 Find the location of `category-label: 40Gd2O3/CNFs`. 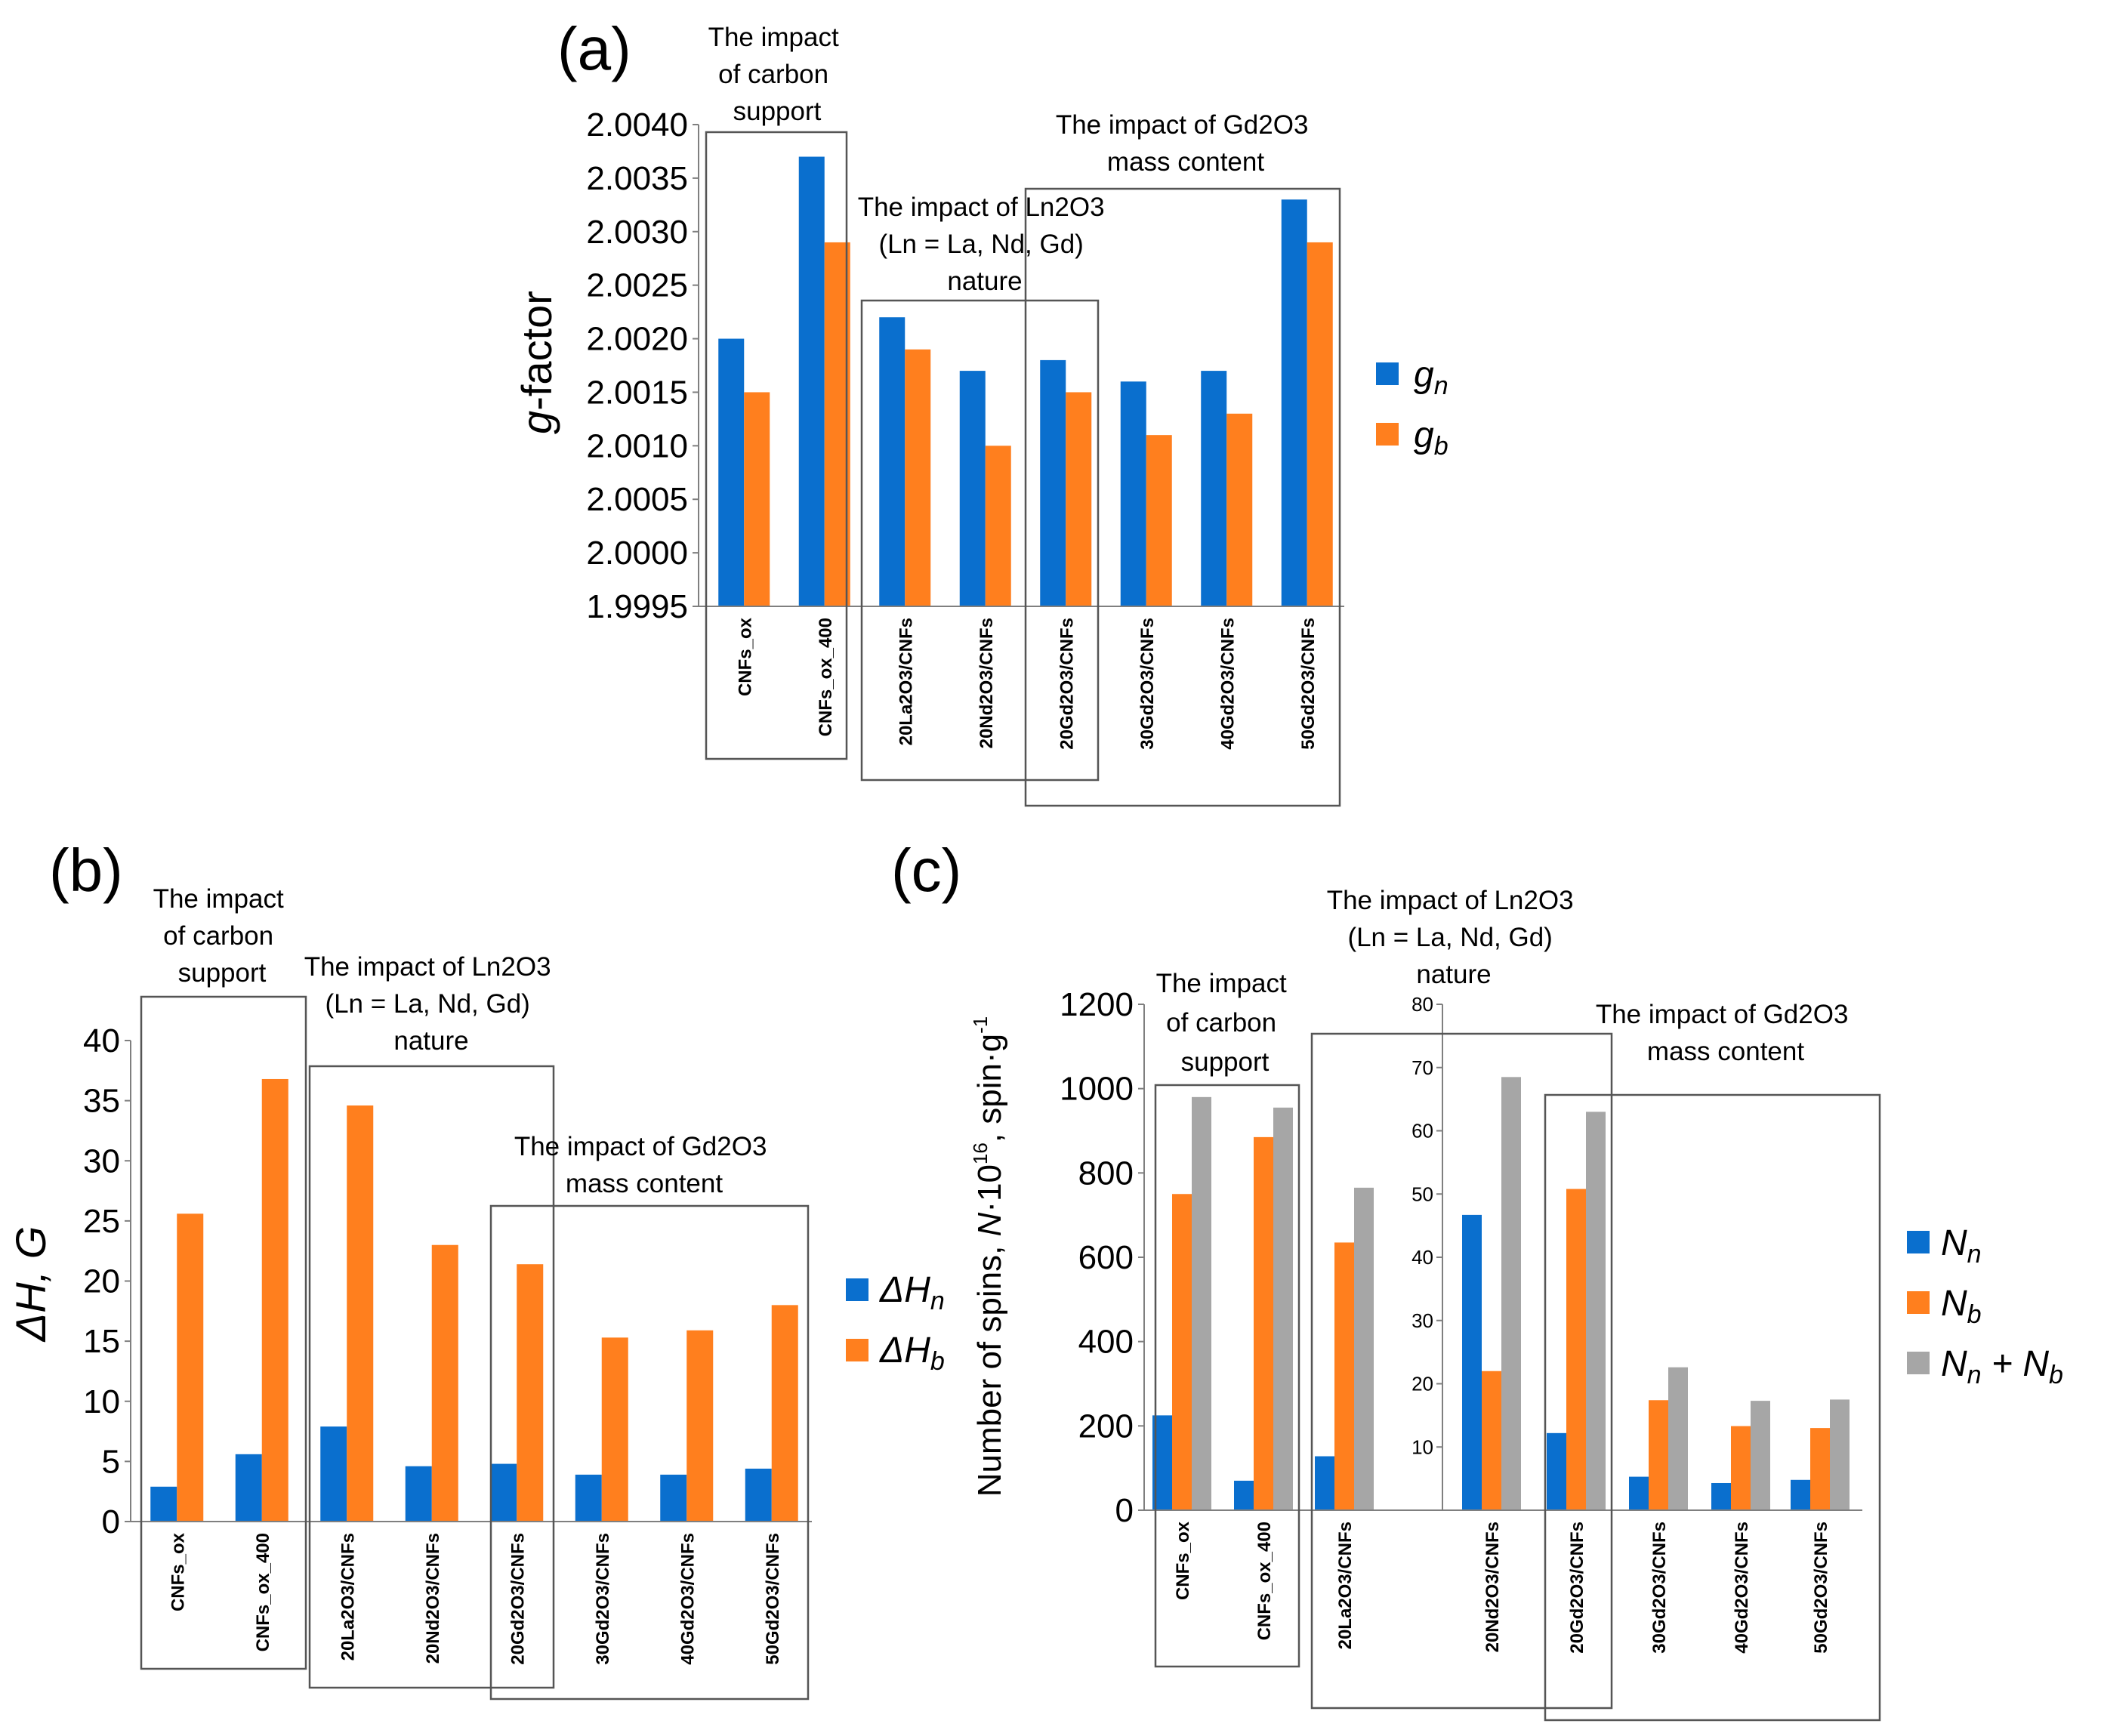

category-label: 40Gd2O3/CNFs is located at coordinates (1227, 684).